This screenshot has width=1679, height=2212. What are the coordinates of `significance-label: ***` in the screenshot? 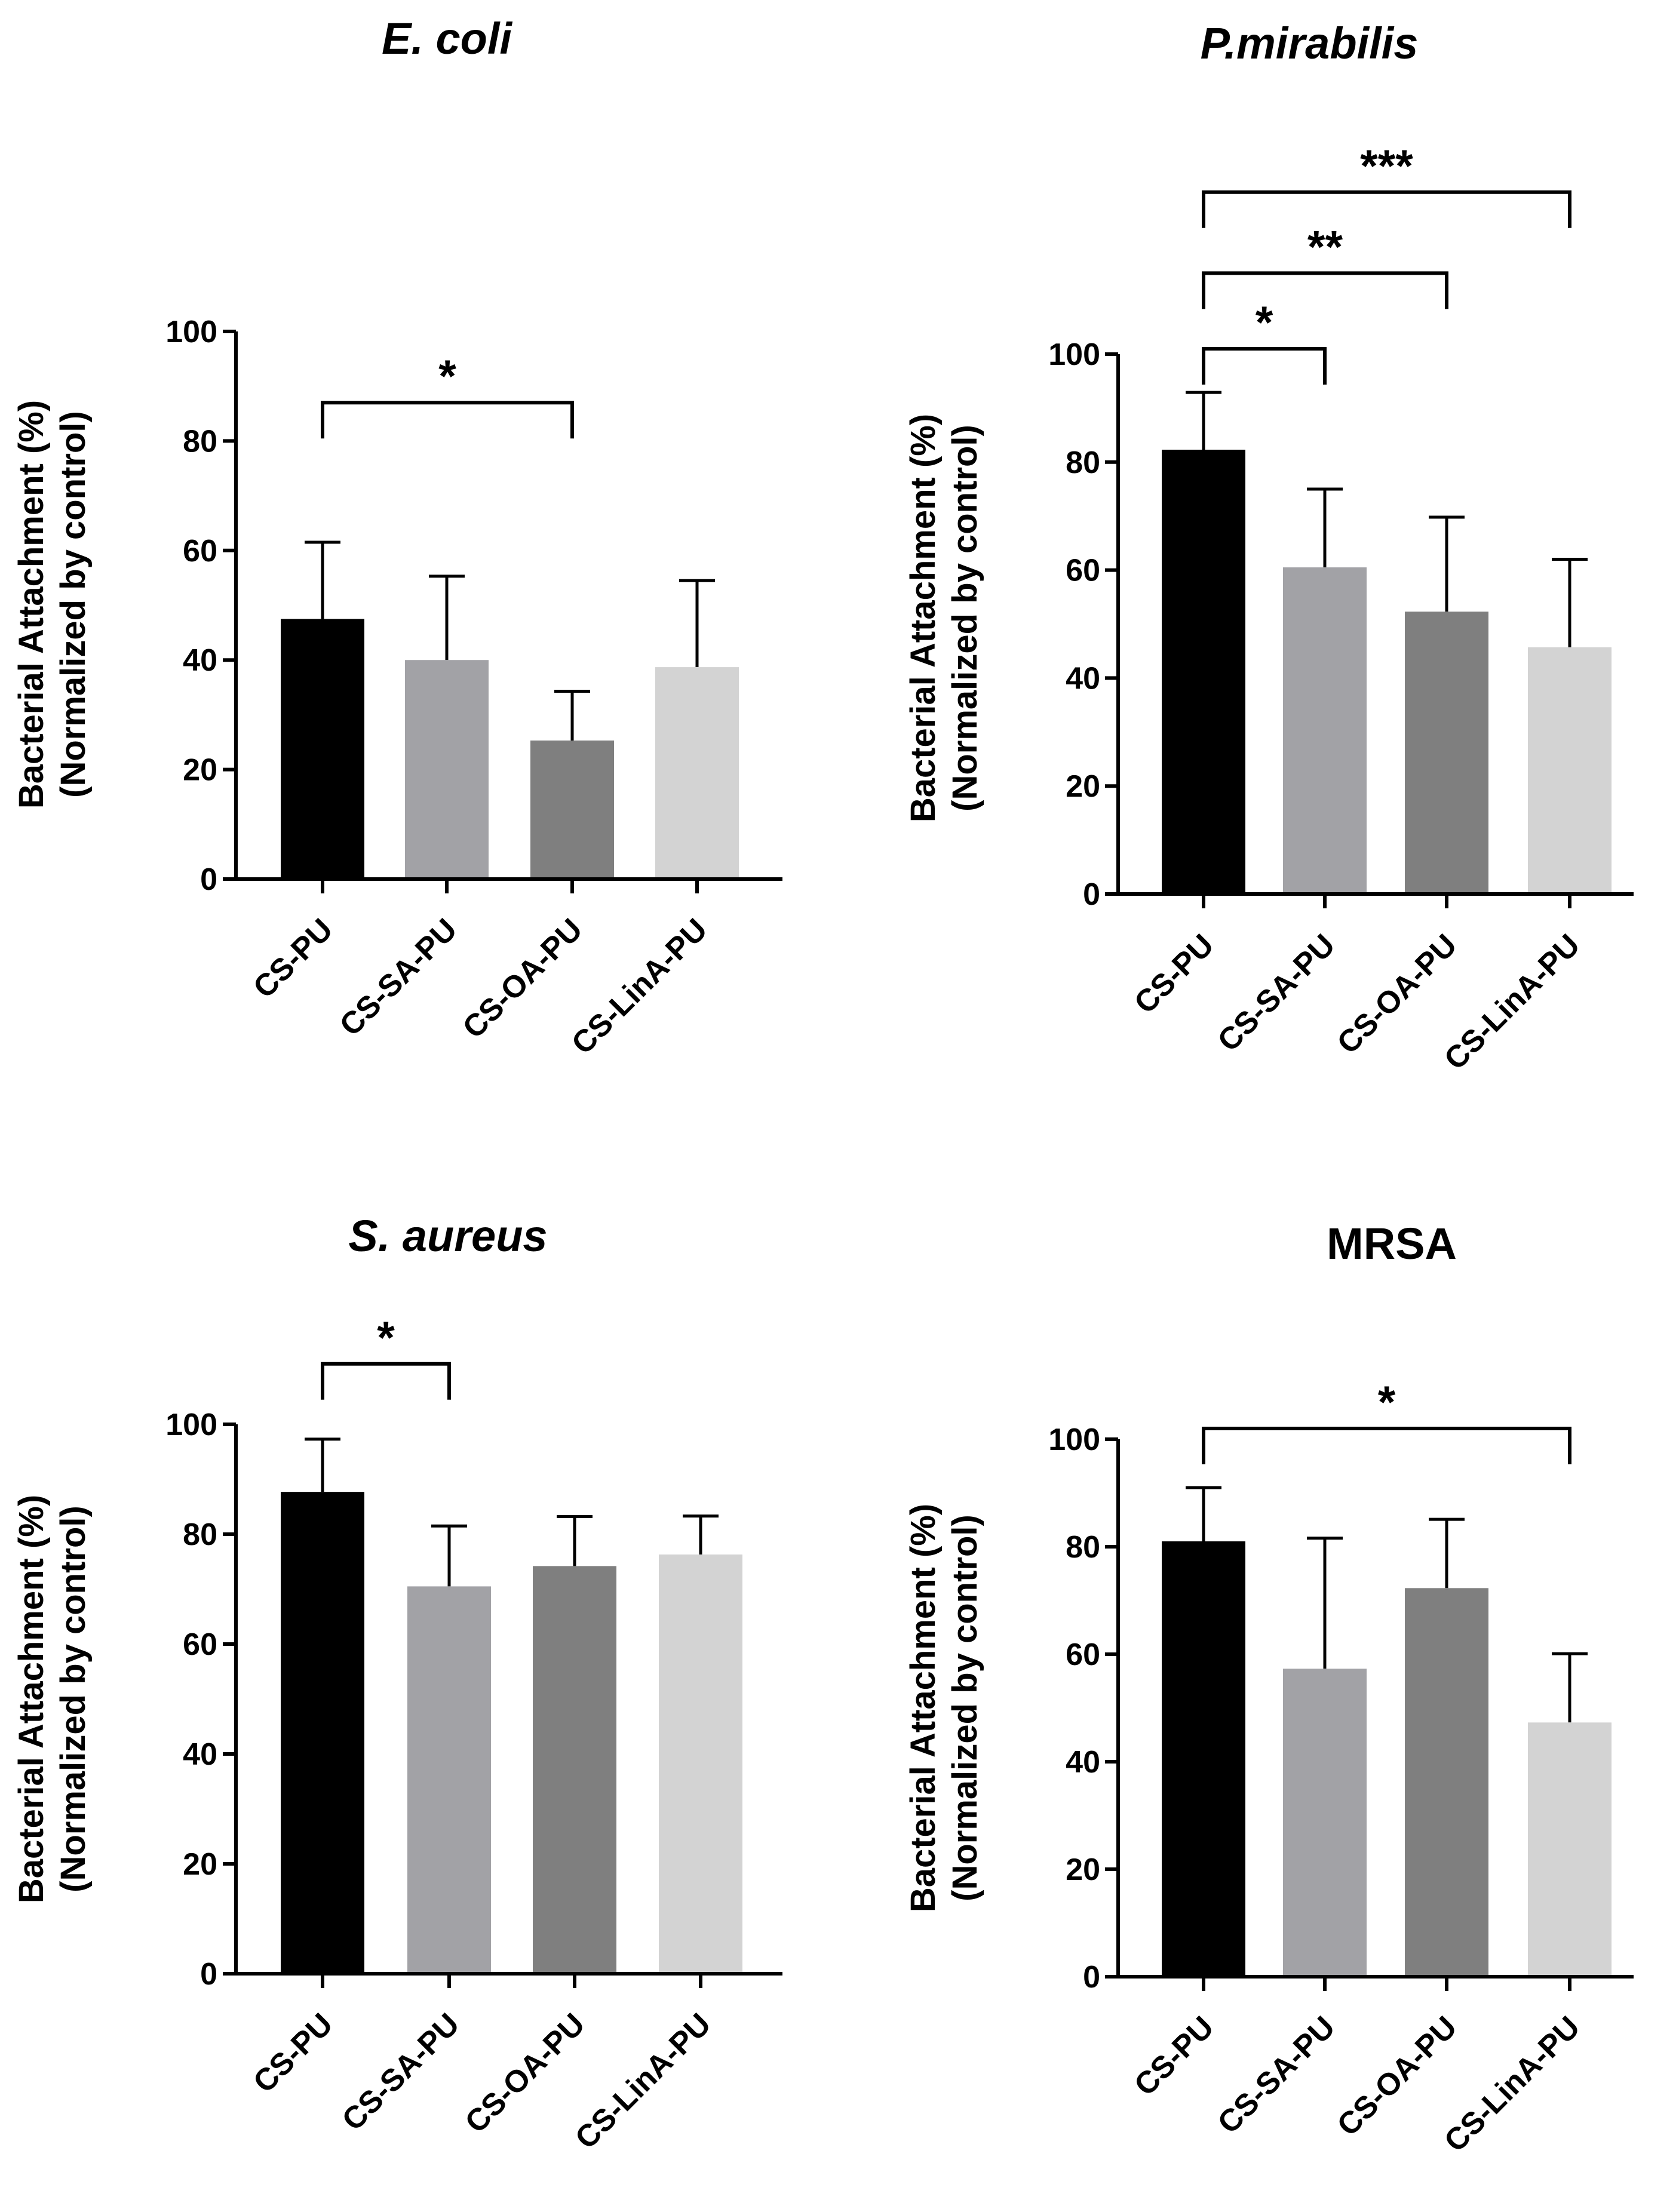 It's located at (1386, 166).